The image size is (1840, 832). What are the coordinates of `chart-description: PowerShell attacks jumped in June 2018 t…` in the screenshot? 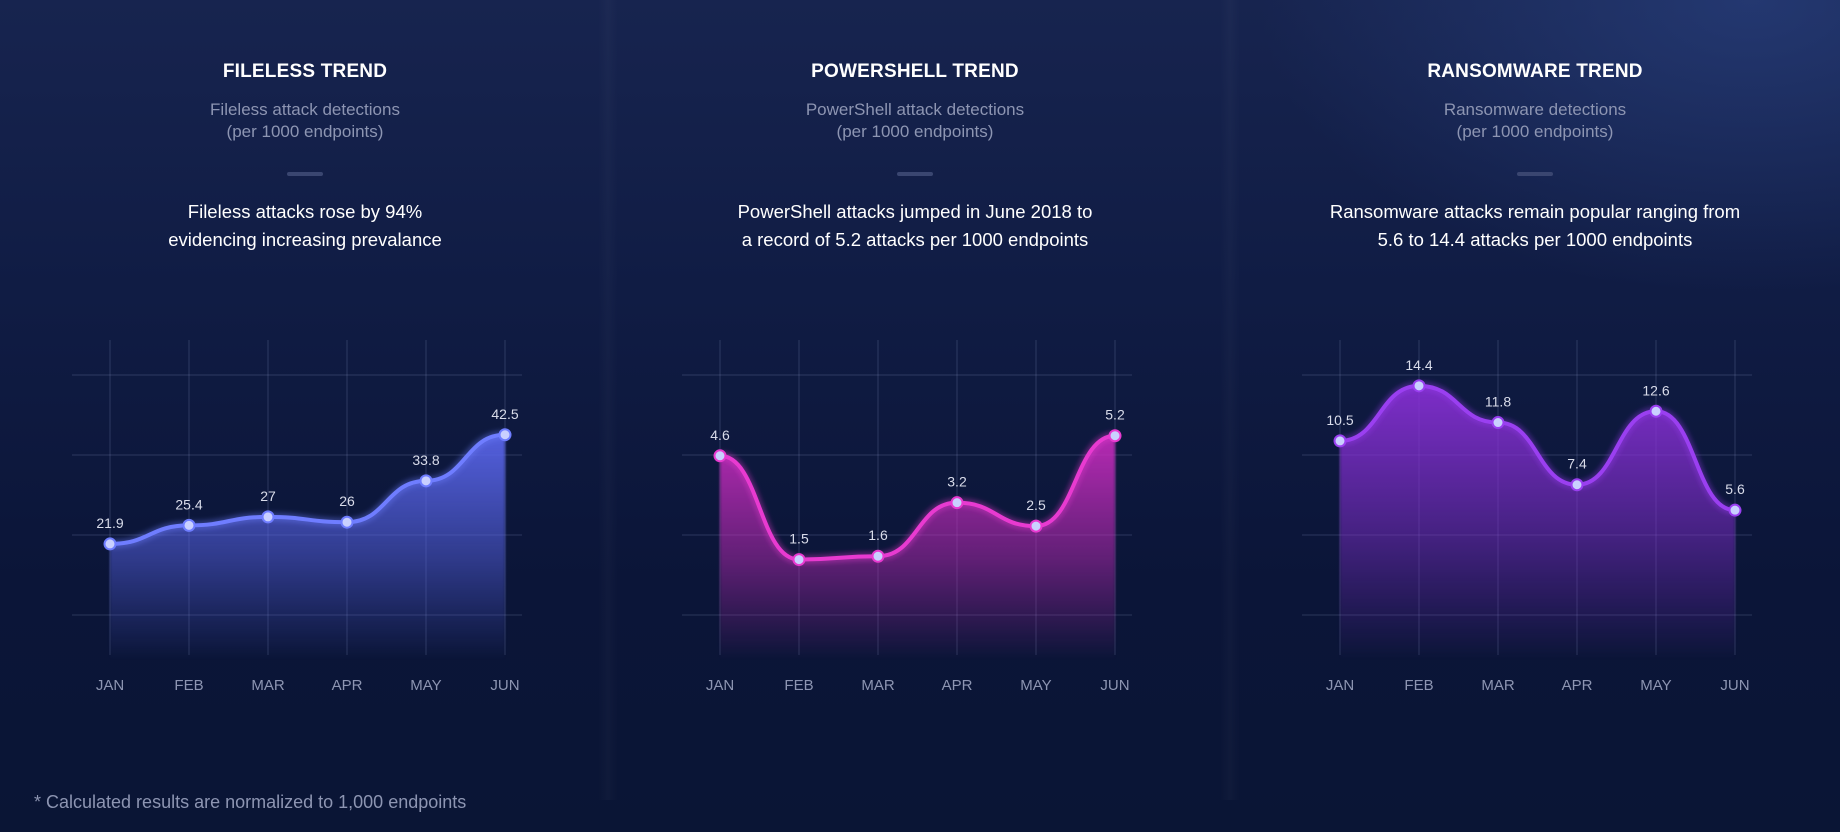 It's located at (915, 226).